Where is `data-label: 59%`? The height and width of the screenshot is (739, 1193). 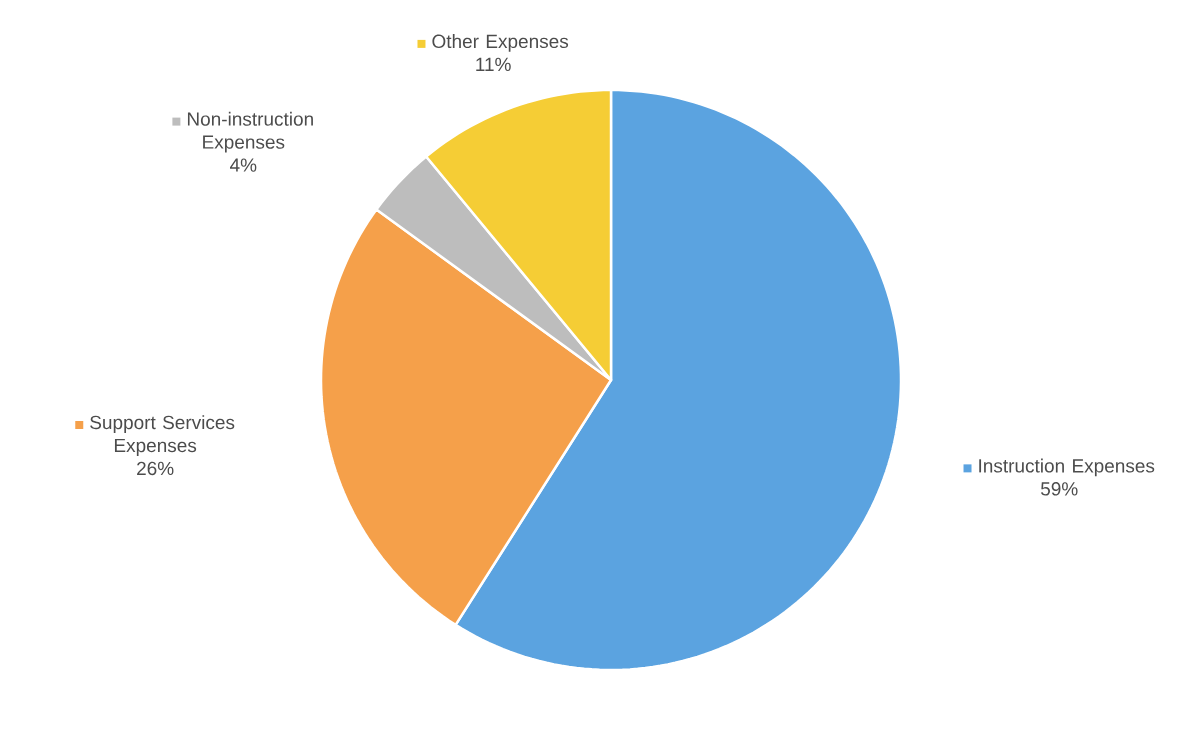
data-label: 59% is located at coordinates (1059, 489).